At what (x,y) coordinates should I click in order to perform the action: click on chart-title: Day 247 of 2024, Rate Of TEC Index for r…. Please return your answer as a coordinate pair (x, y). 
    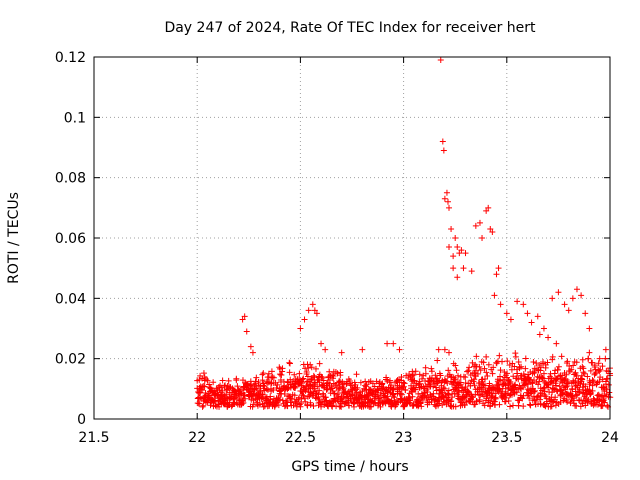
    Looking at the image, I should click on (350, 28).